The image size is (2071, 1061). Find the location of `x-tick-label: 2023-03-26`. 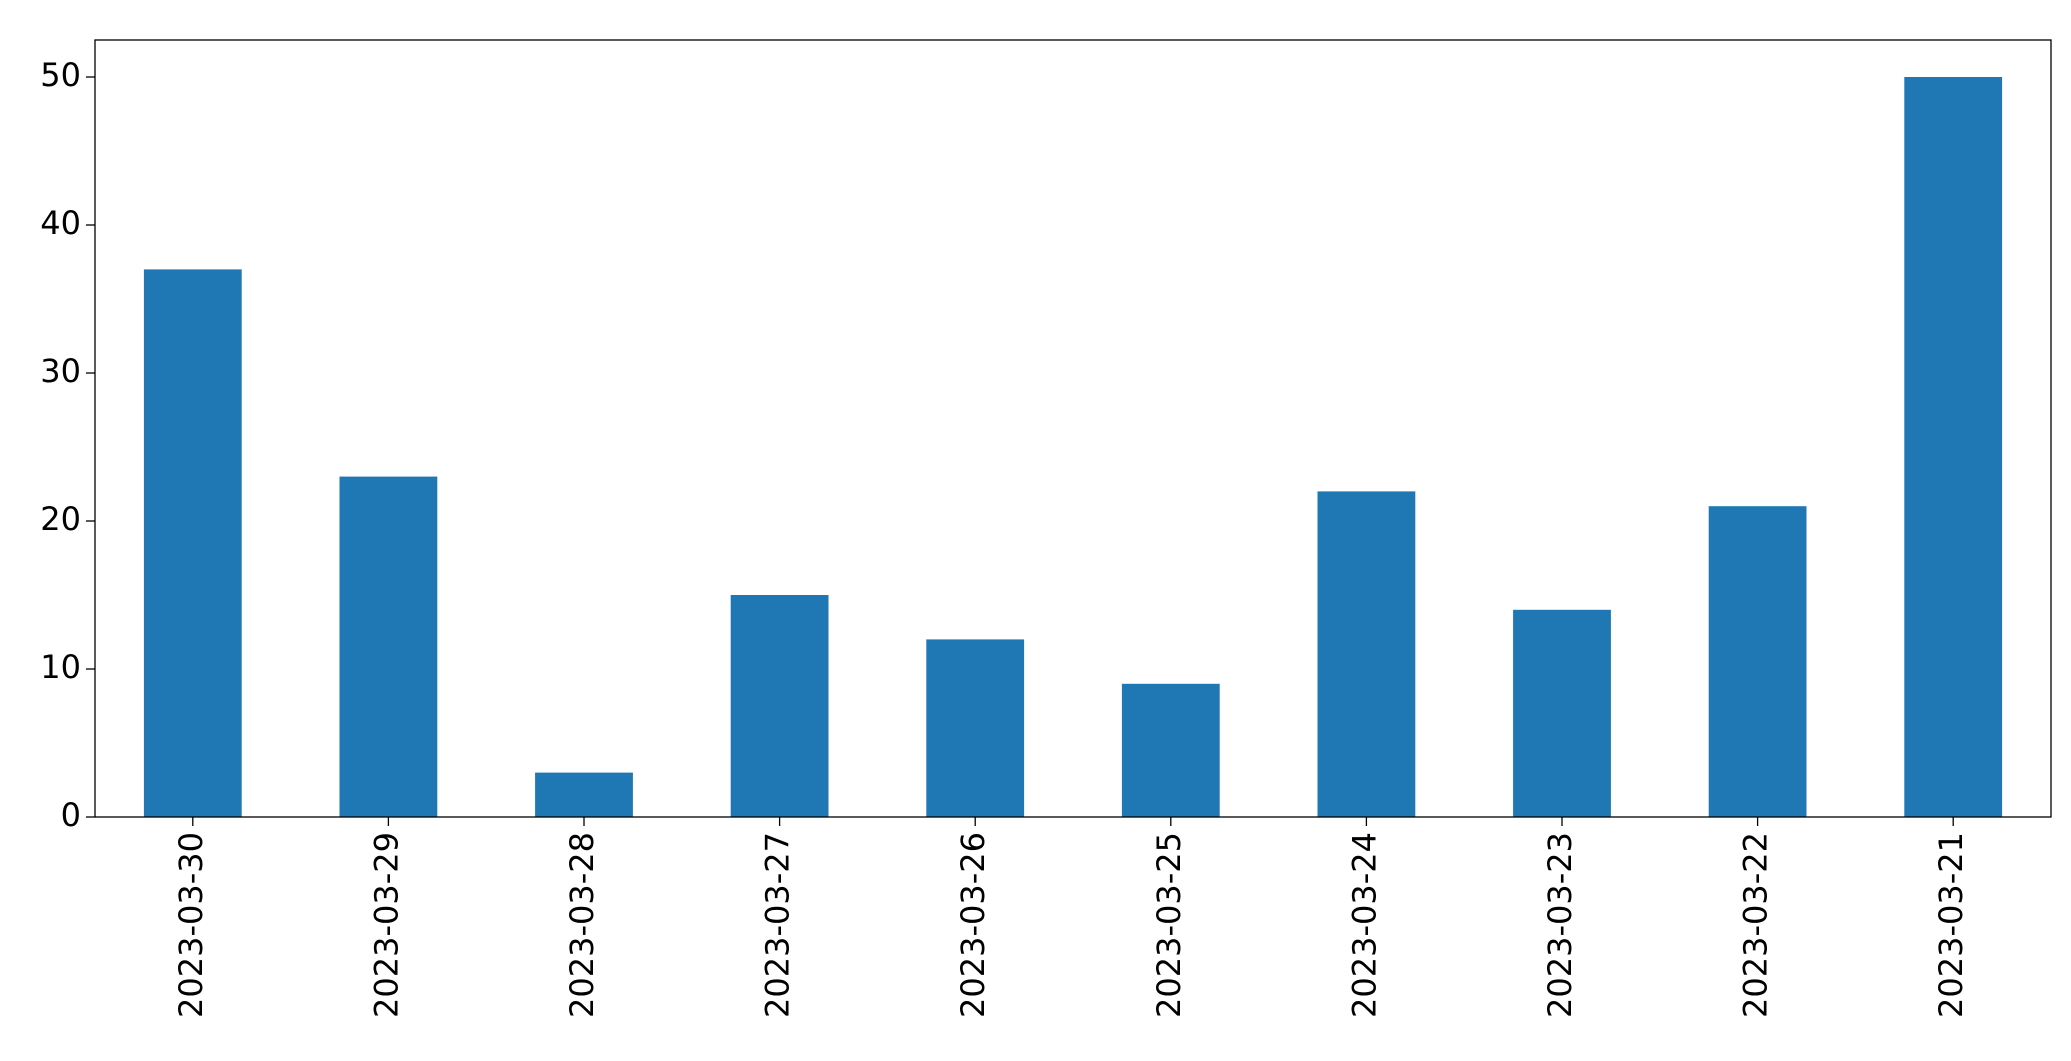

x-tick-label: 2023-03-26 is located at coordinates (973, 925).